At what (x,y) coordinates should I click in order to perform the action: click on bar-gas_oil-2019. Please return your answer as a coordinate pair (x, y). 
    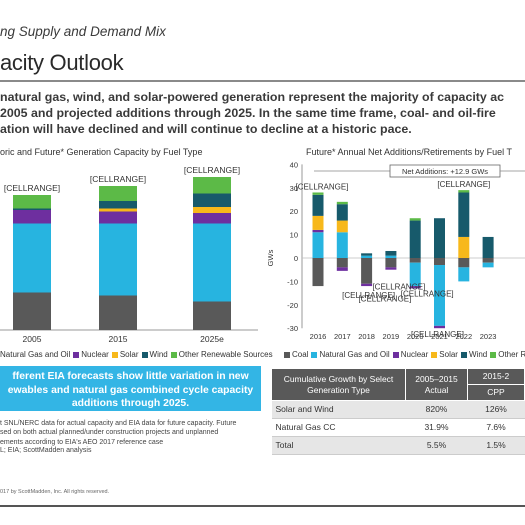
    Looking at the image, I should click on (391, 256).